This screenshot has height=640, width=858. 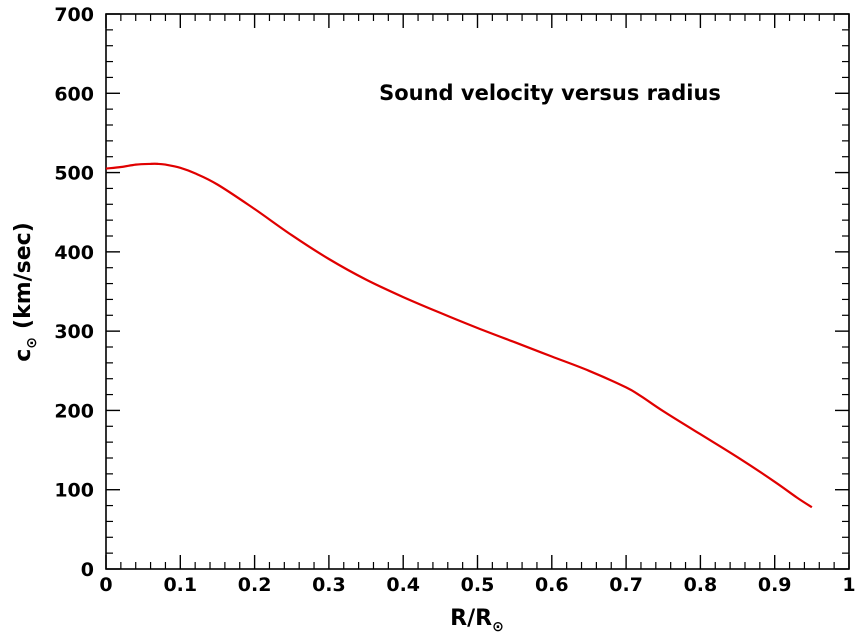 I want to click on x-tick-label: 0.4, so click(x=403, y=585).